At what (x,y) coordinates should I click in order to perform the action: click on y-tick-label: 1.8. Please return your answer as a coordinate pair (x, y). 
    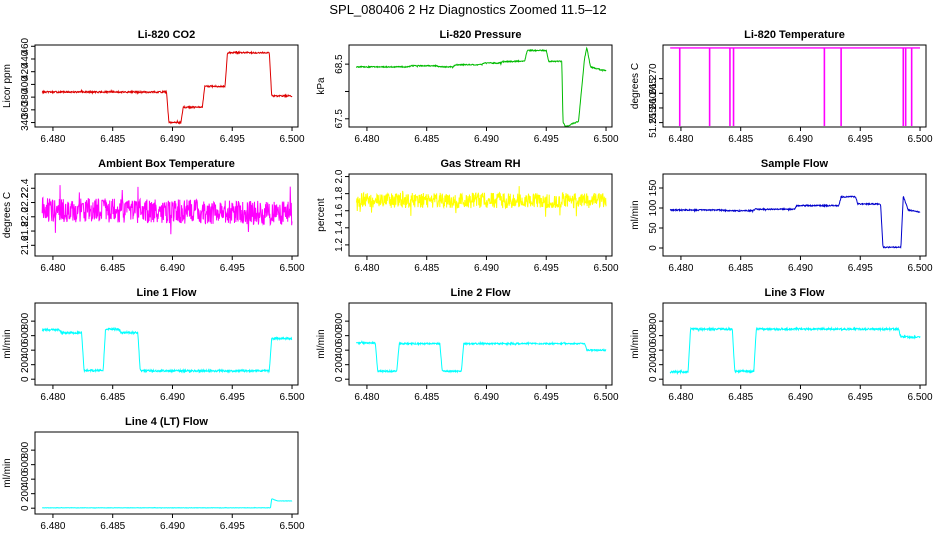
    Looking at the image, I should click on (339, 193).